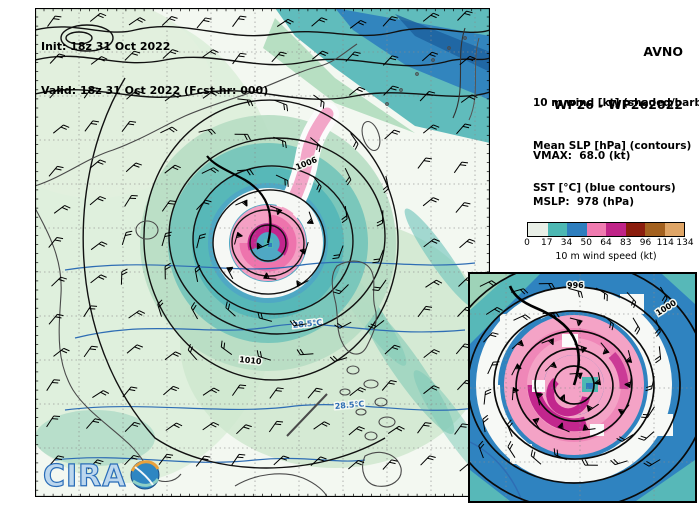 The height and width of the screenshot is (505, 699). What do you see at coordinates (583, 172) in the screenshot?
I see `storm-vitals: VMAX: 68.0 (kt) MSLP: 978 (hPa)` at bounding box center [583, 172].